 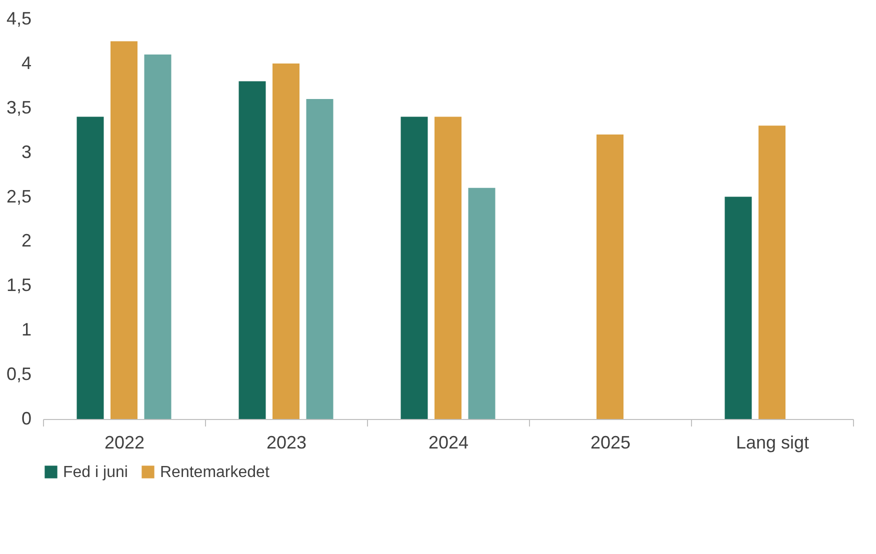 What do you see at coordinates (19, 196) in the screenshot?
I see `y-tick-label: 2,5` at bounding box center [19, 196].